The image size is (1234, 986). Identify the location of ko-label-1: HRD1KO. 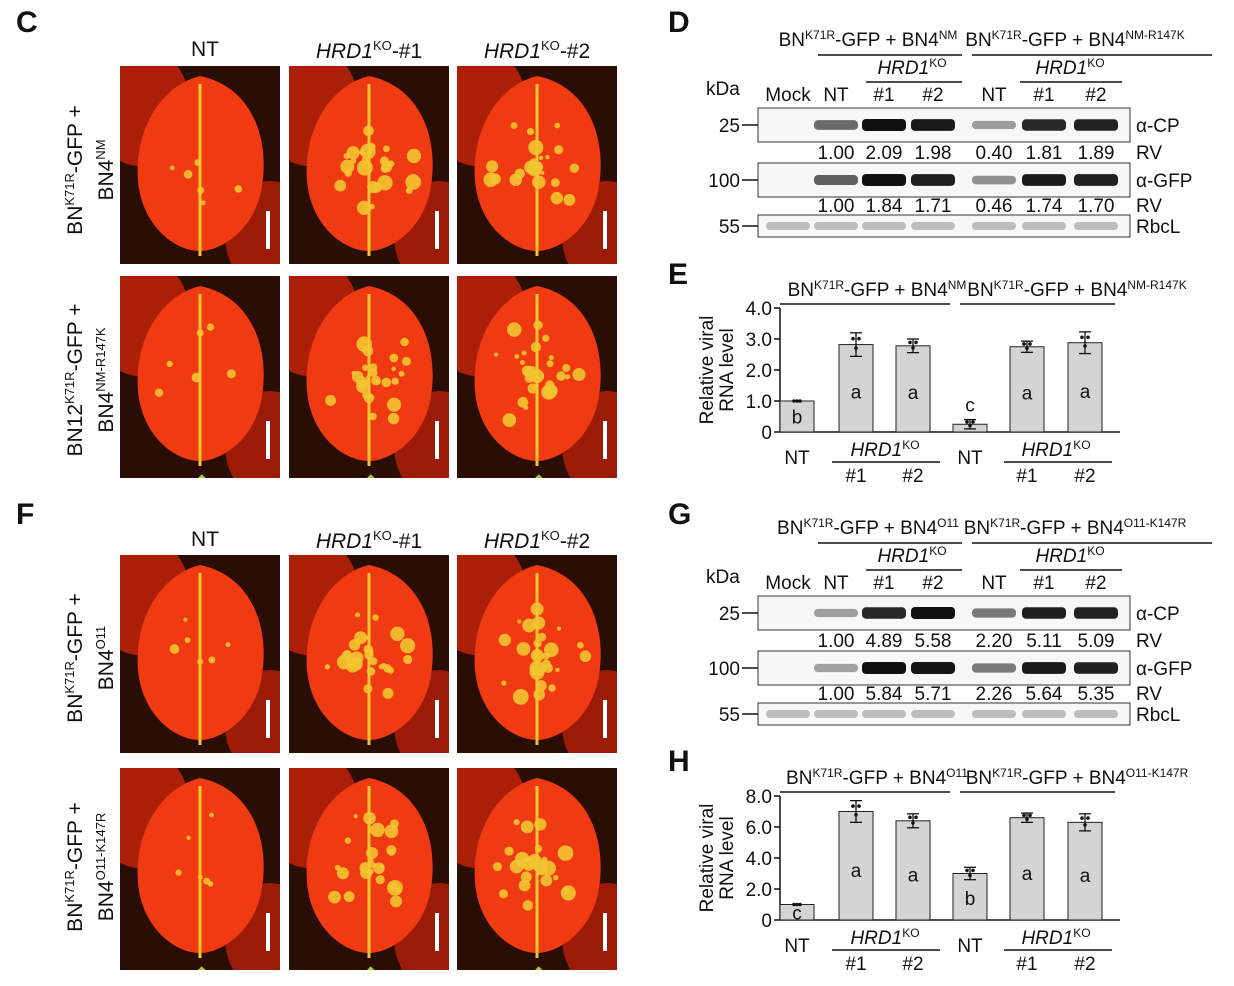
(884, 449).